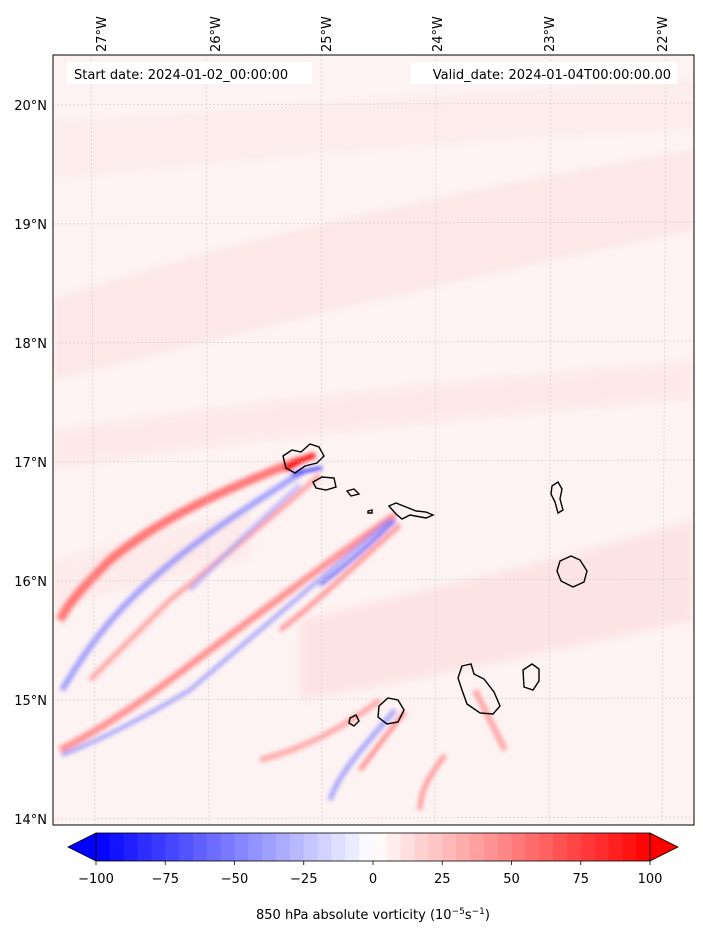 This screenshot has width=703, height=936. I want to click on island-coastlines, so click(435, 585).